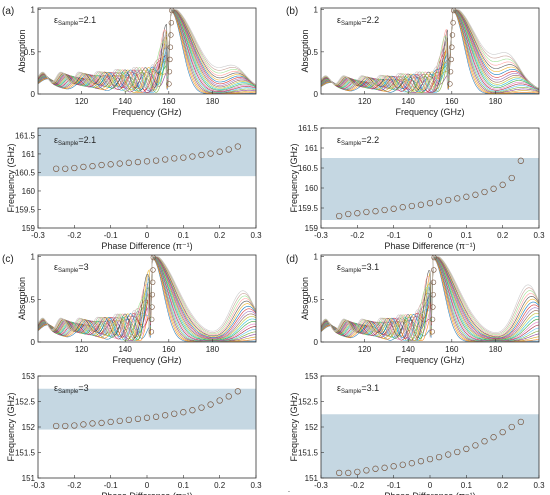  What do you see at coordinates (370, 388) in the screenshot?
I see `epsilon-value: =3.1` at bounding box center [370, 388].